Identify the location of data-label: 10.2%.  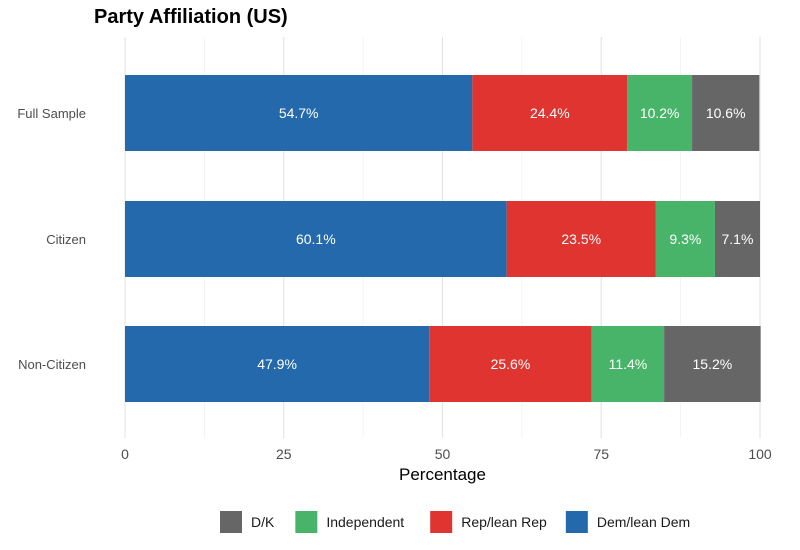
(660, 113).